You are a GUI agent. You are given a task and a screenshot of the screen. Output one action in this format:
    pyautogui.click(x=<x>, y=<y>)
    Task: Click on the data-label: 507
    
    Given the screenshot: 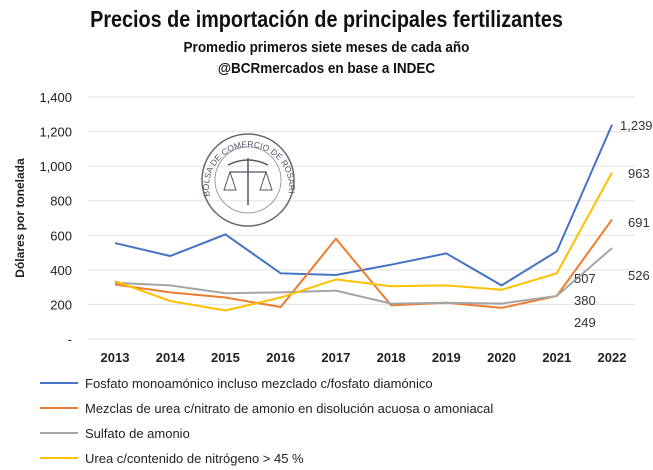 What is the action you would take?
    pyautogui.click(x=585, y=278)
    